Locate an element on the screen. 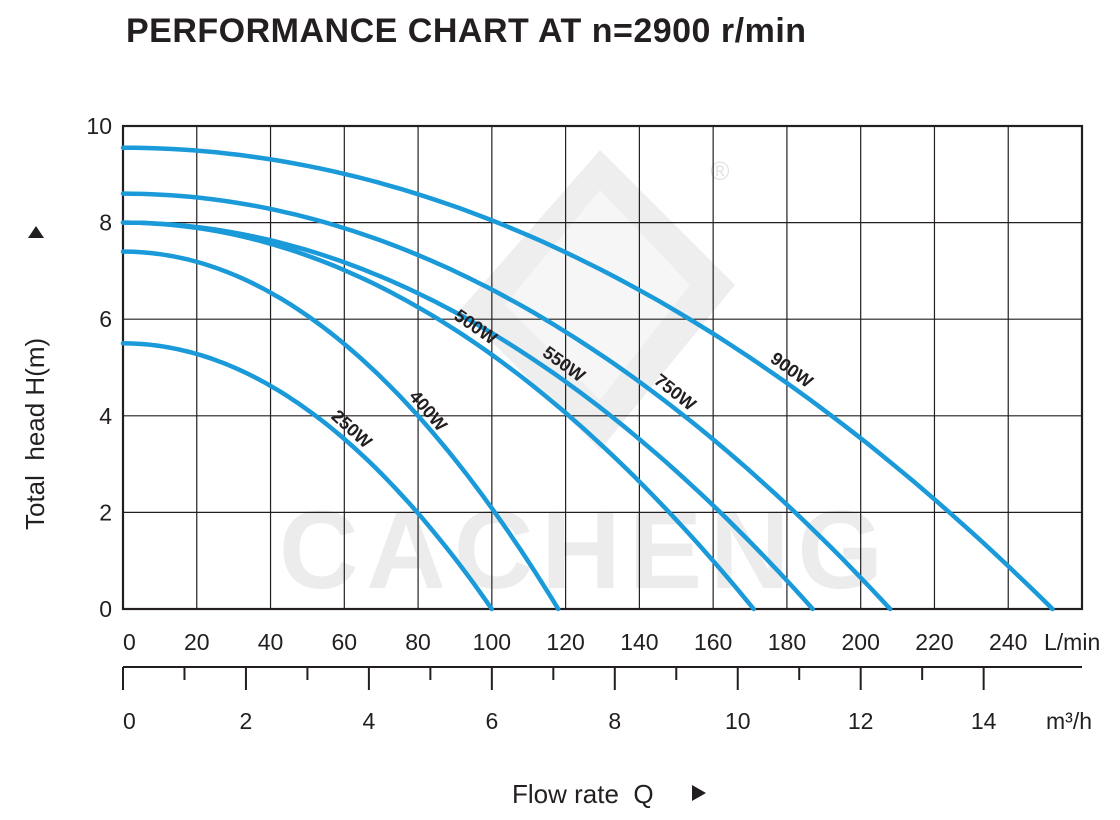  x-axis-label: Flow rate Q is located at coordinates (583, 794).